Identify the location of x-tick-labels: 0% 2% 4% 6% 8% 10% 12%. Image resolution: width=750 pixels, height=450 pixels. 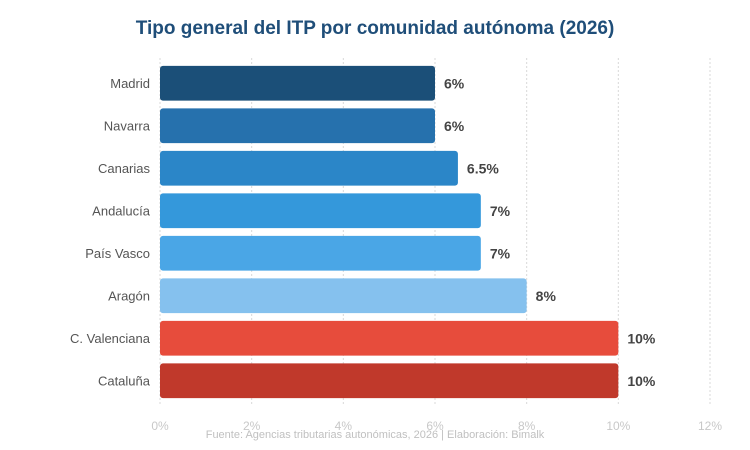
(436, 426).